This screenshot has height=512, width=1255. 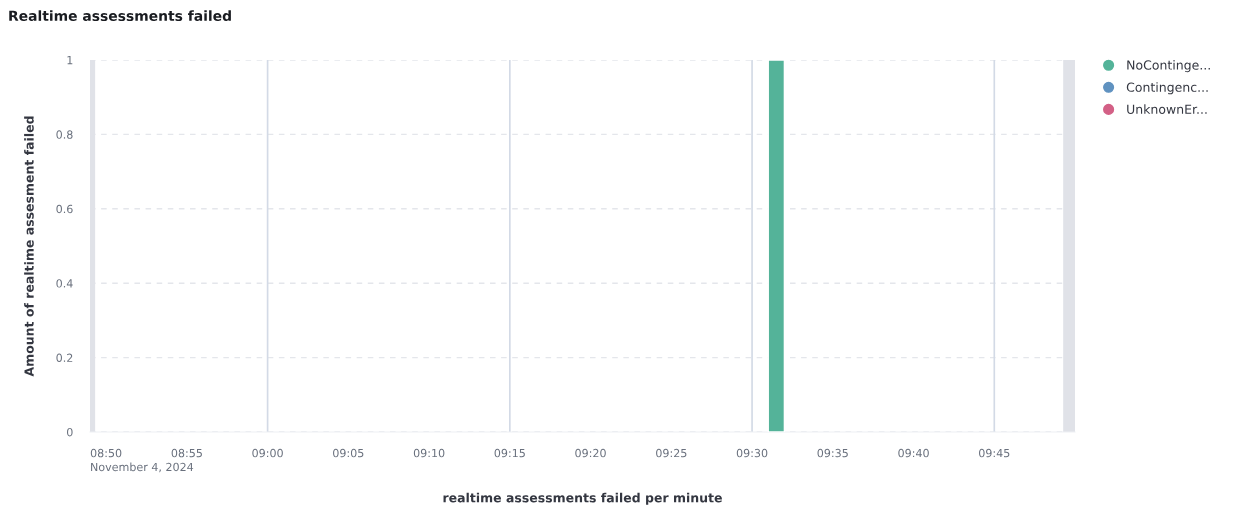 What do you see at coordinates (752, 453) in the screenshot?
I see `x-tick-label: 09:30` at bounding box center [752, 453].